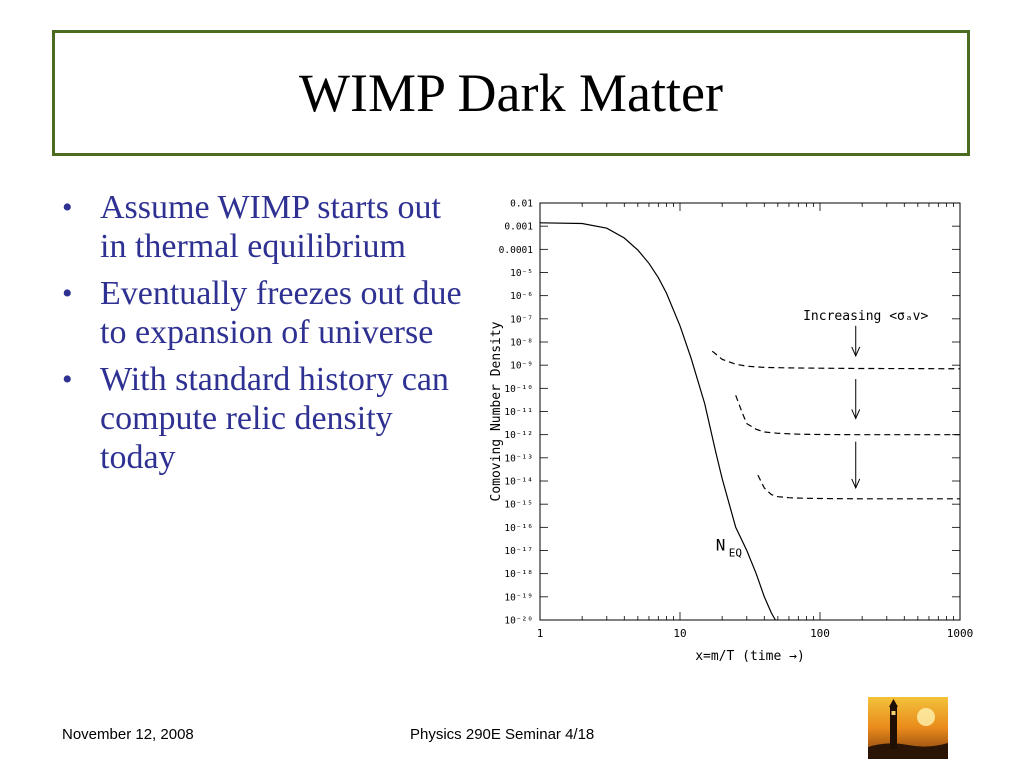 This screenshot has width=1024, height=768. Describe the element at coordinates (518, 621) in the screenshot. I see `y-tick-label: 10⁻²⁰` at that location.